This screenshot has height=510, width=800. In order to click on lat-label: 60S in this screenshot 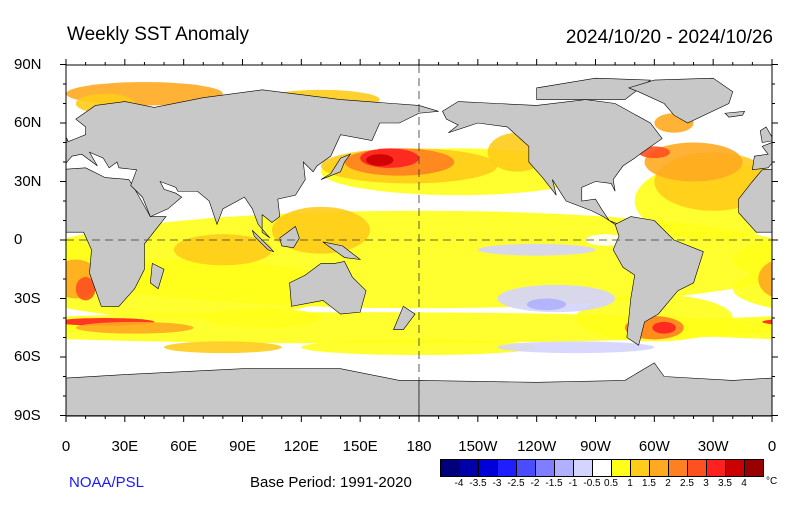, I will do `click(27, 356)`.